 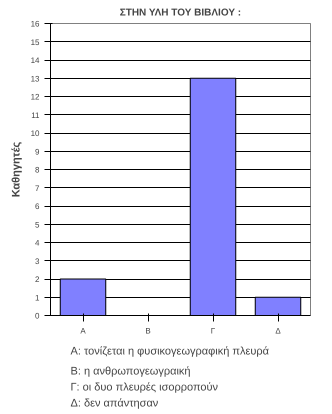 I want to click on y-tick-label: 3, so click(x=37, y=261).